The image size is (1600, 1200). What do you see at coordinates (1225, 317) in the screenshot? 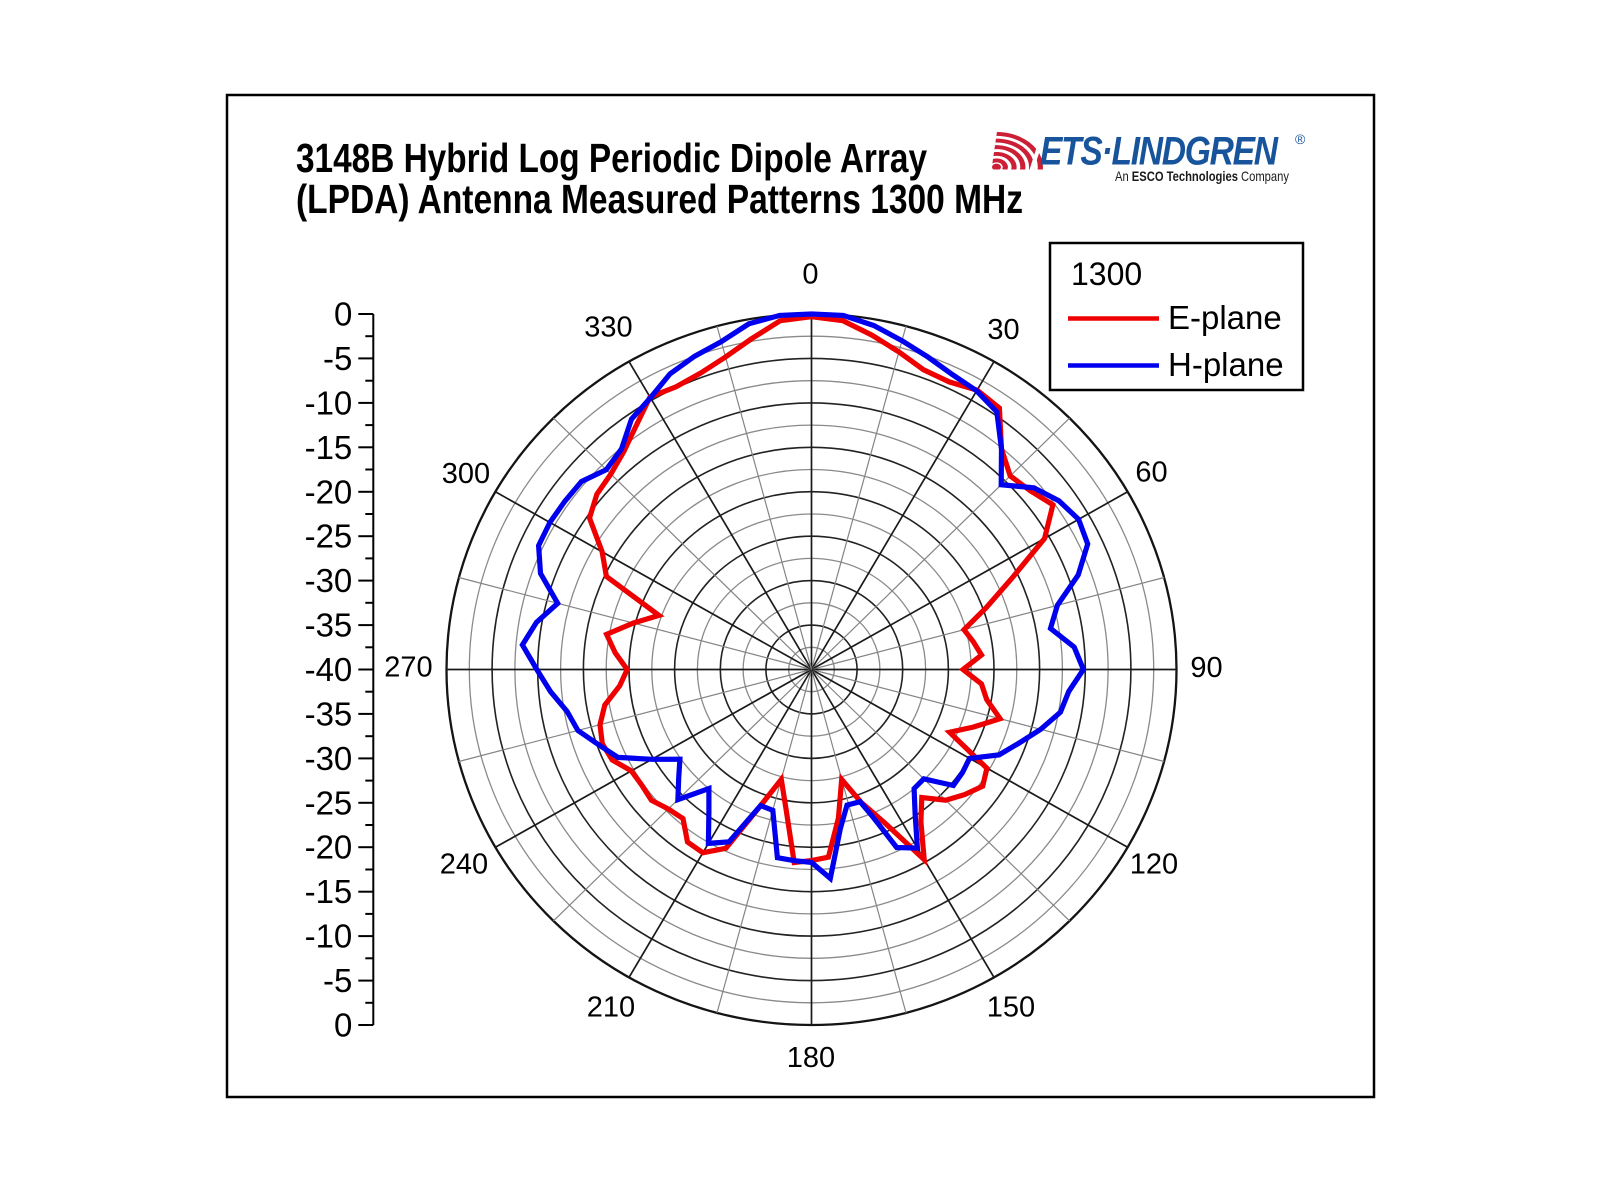
I see `svg-text: E-plane` at bounding box center [1225, 317].